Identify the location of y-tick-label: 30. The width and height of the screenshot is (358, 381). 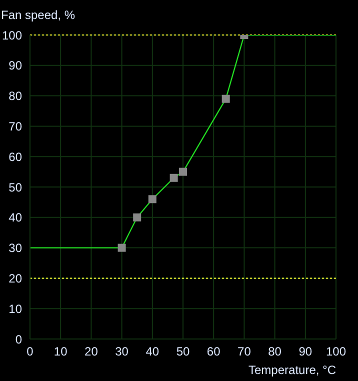
(15, 248).